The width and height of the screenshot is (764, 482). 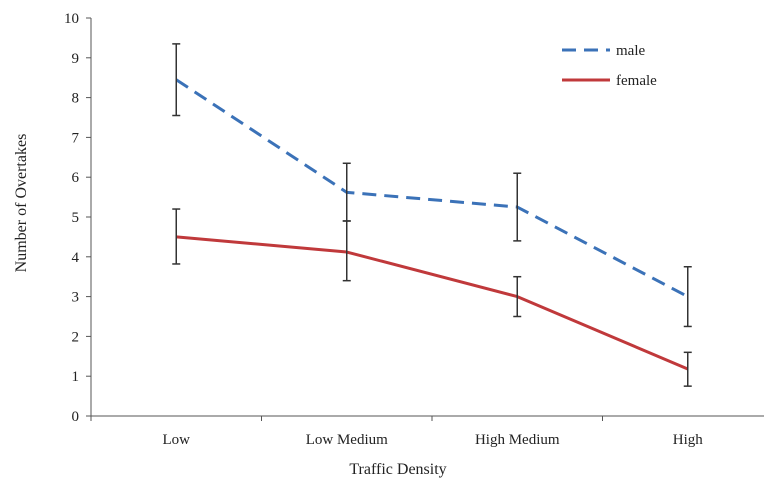 What do you see at coordinates (76, 377) in the screenshot?
I see `y-tick-label: 1` at bounding box center [76, 377].